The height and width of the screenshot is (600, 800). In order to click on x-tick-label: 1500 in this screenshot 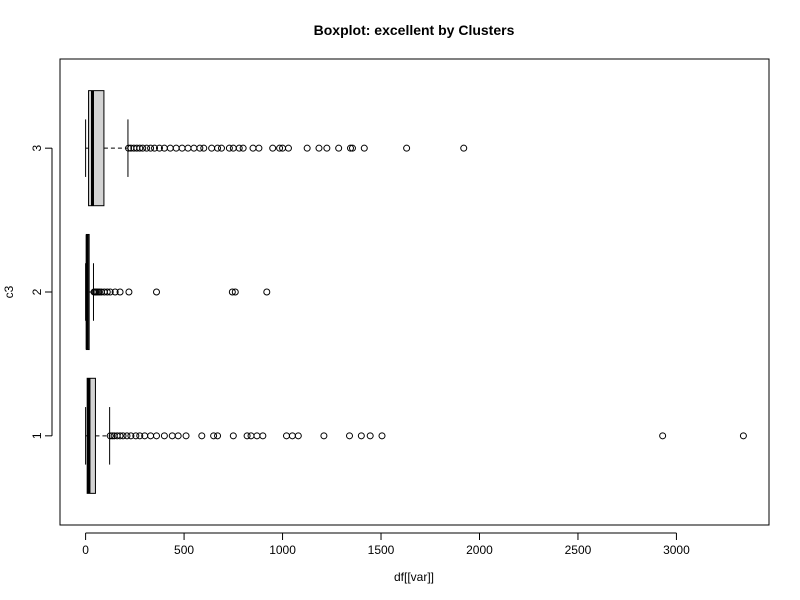, I will do `click(381, 550)`.